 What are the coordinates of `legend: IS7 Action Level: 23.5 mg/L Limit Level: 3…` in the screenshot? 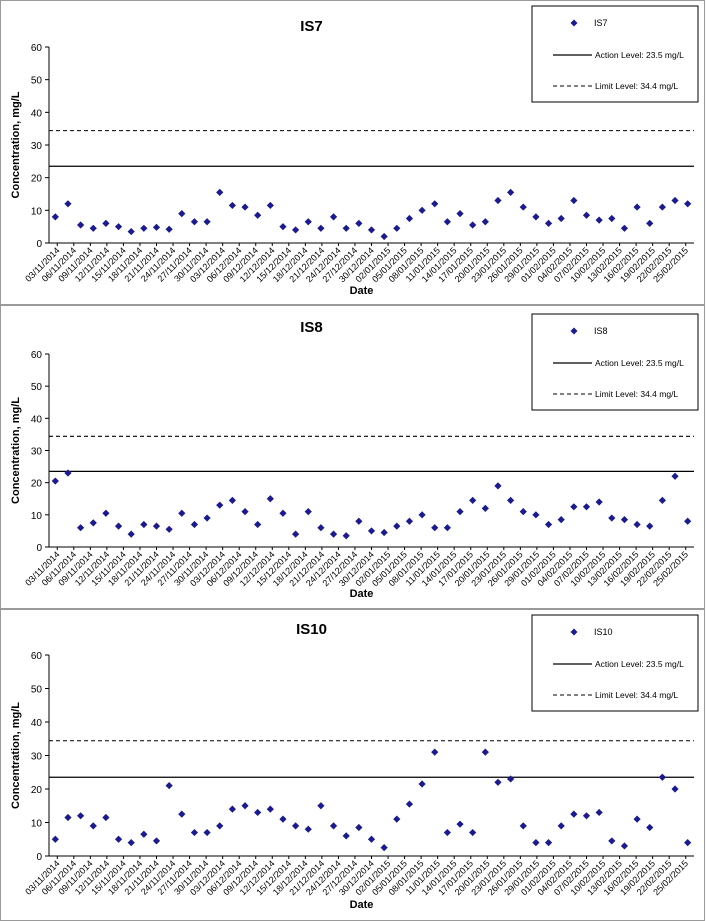 It's located at (615, 54).